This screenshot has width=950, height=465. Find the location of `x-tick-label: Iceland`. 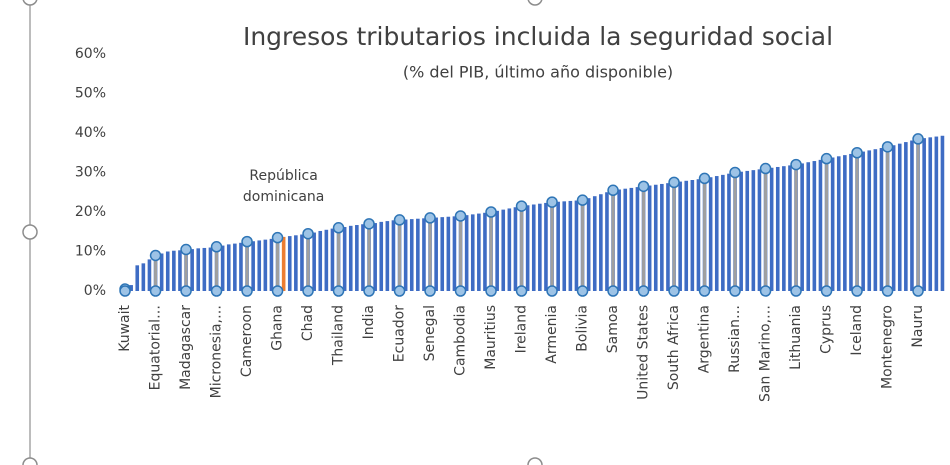

x-tick-label: Iceland is located at coordinates (857, 330).